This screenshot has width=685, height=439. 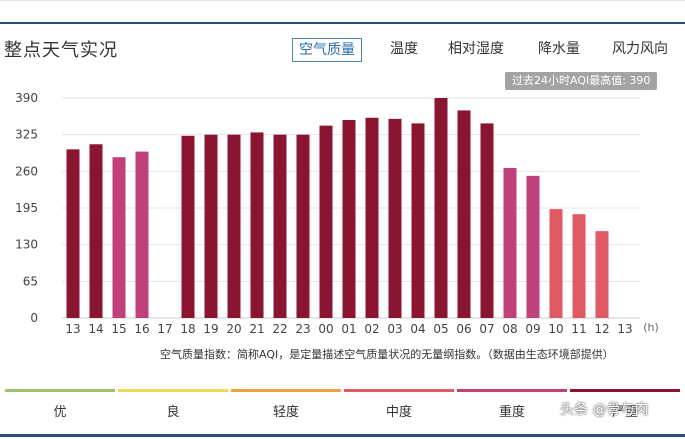 I want to click on x-tick-label: 11, so click(x=578, y=329).